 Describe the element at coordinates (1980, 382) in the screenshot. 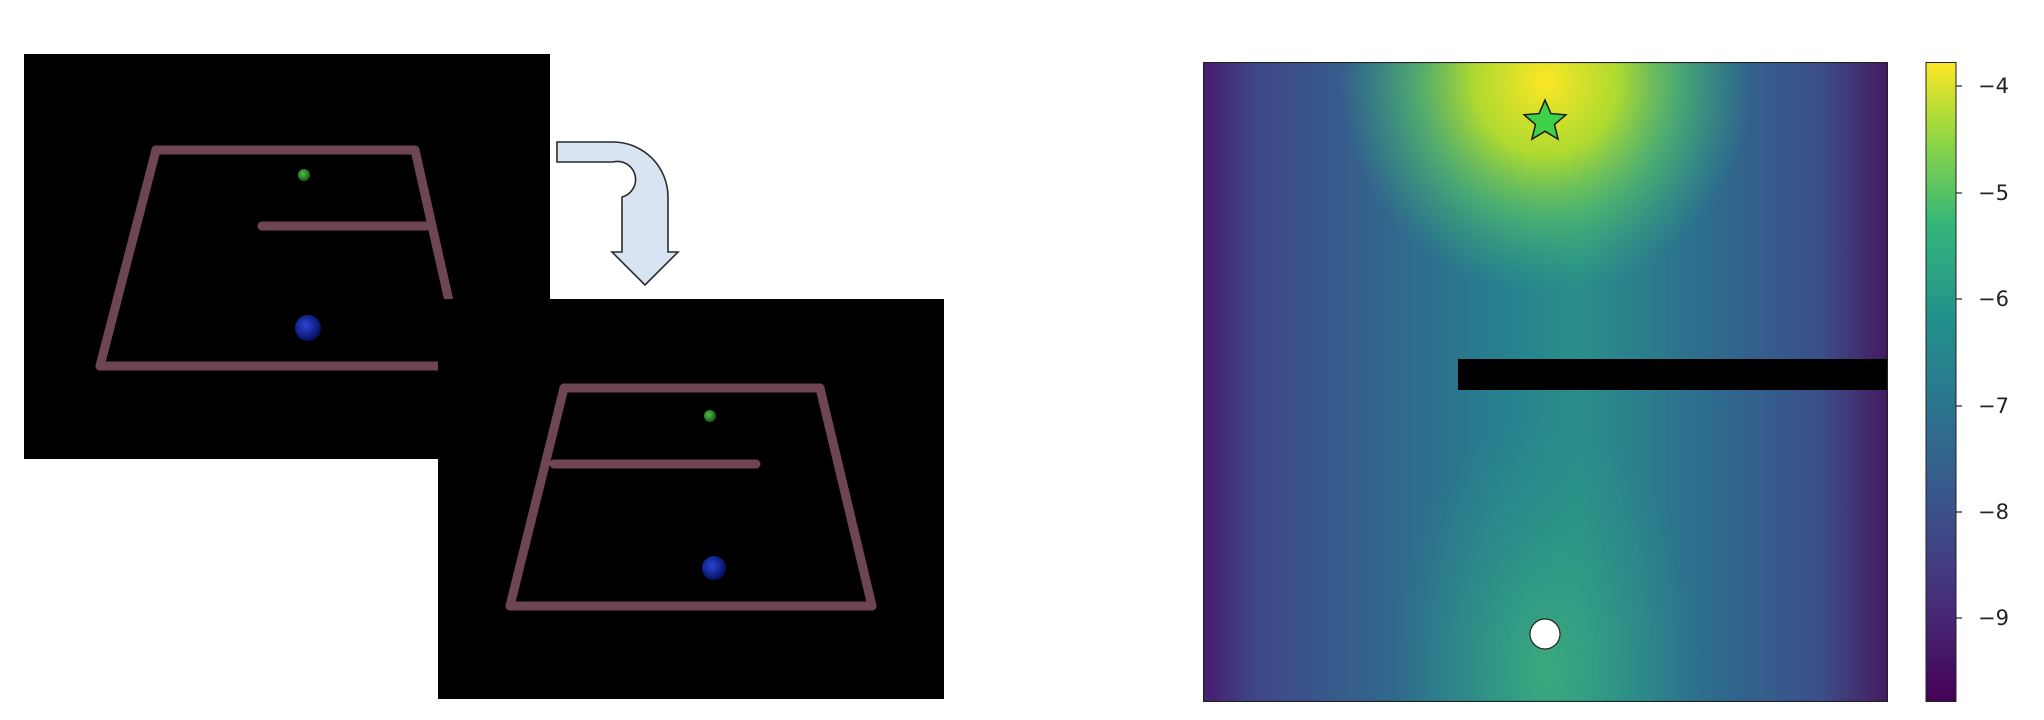

I see `colorbar: −4 −5 −6 −7 −8 −9` at that location.